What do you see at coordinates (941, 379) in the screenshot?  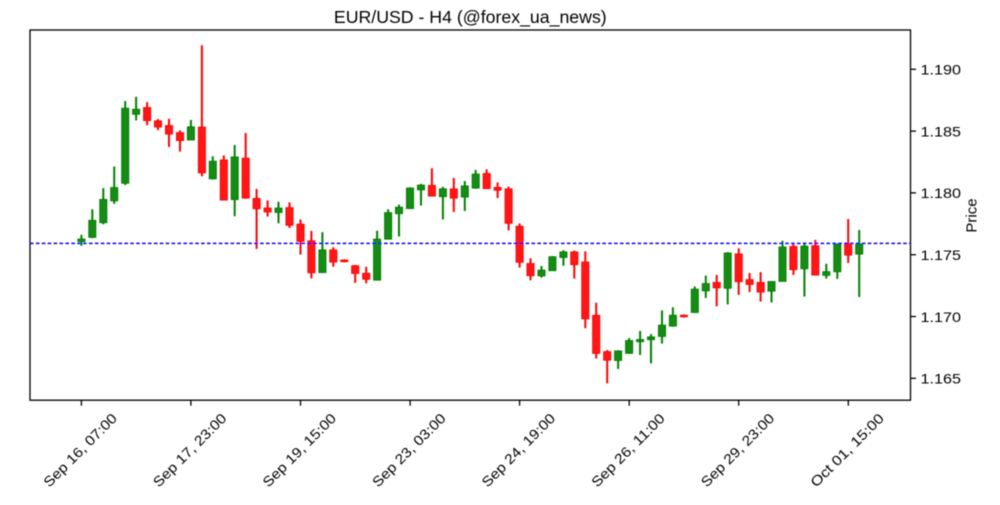 I see `svg-text: 1.165` at bounding box center [941, 379].